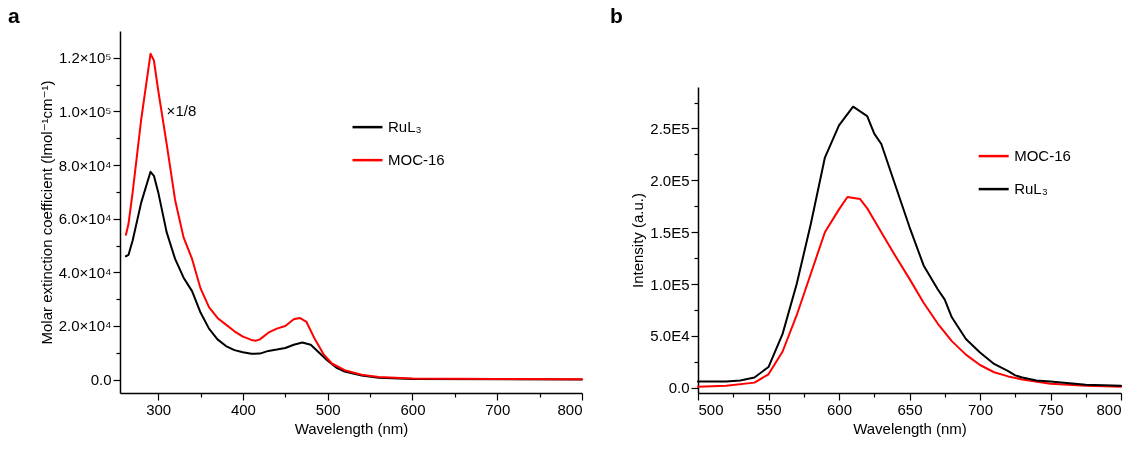  Describe the element at coordinates (85, 58) in the screenshot. I see `y-tick-label: 1.2×10⁵` at that location.